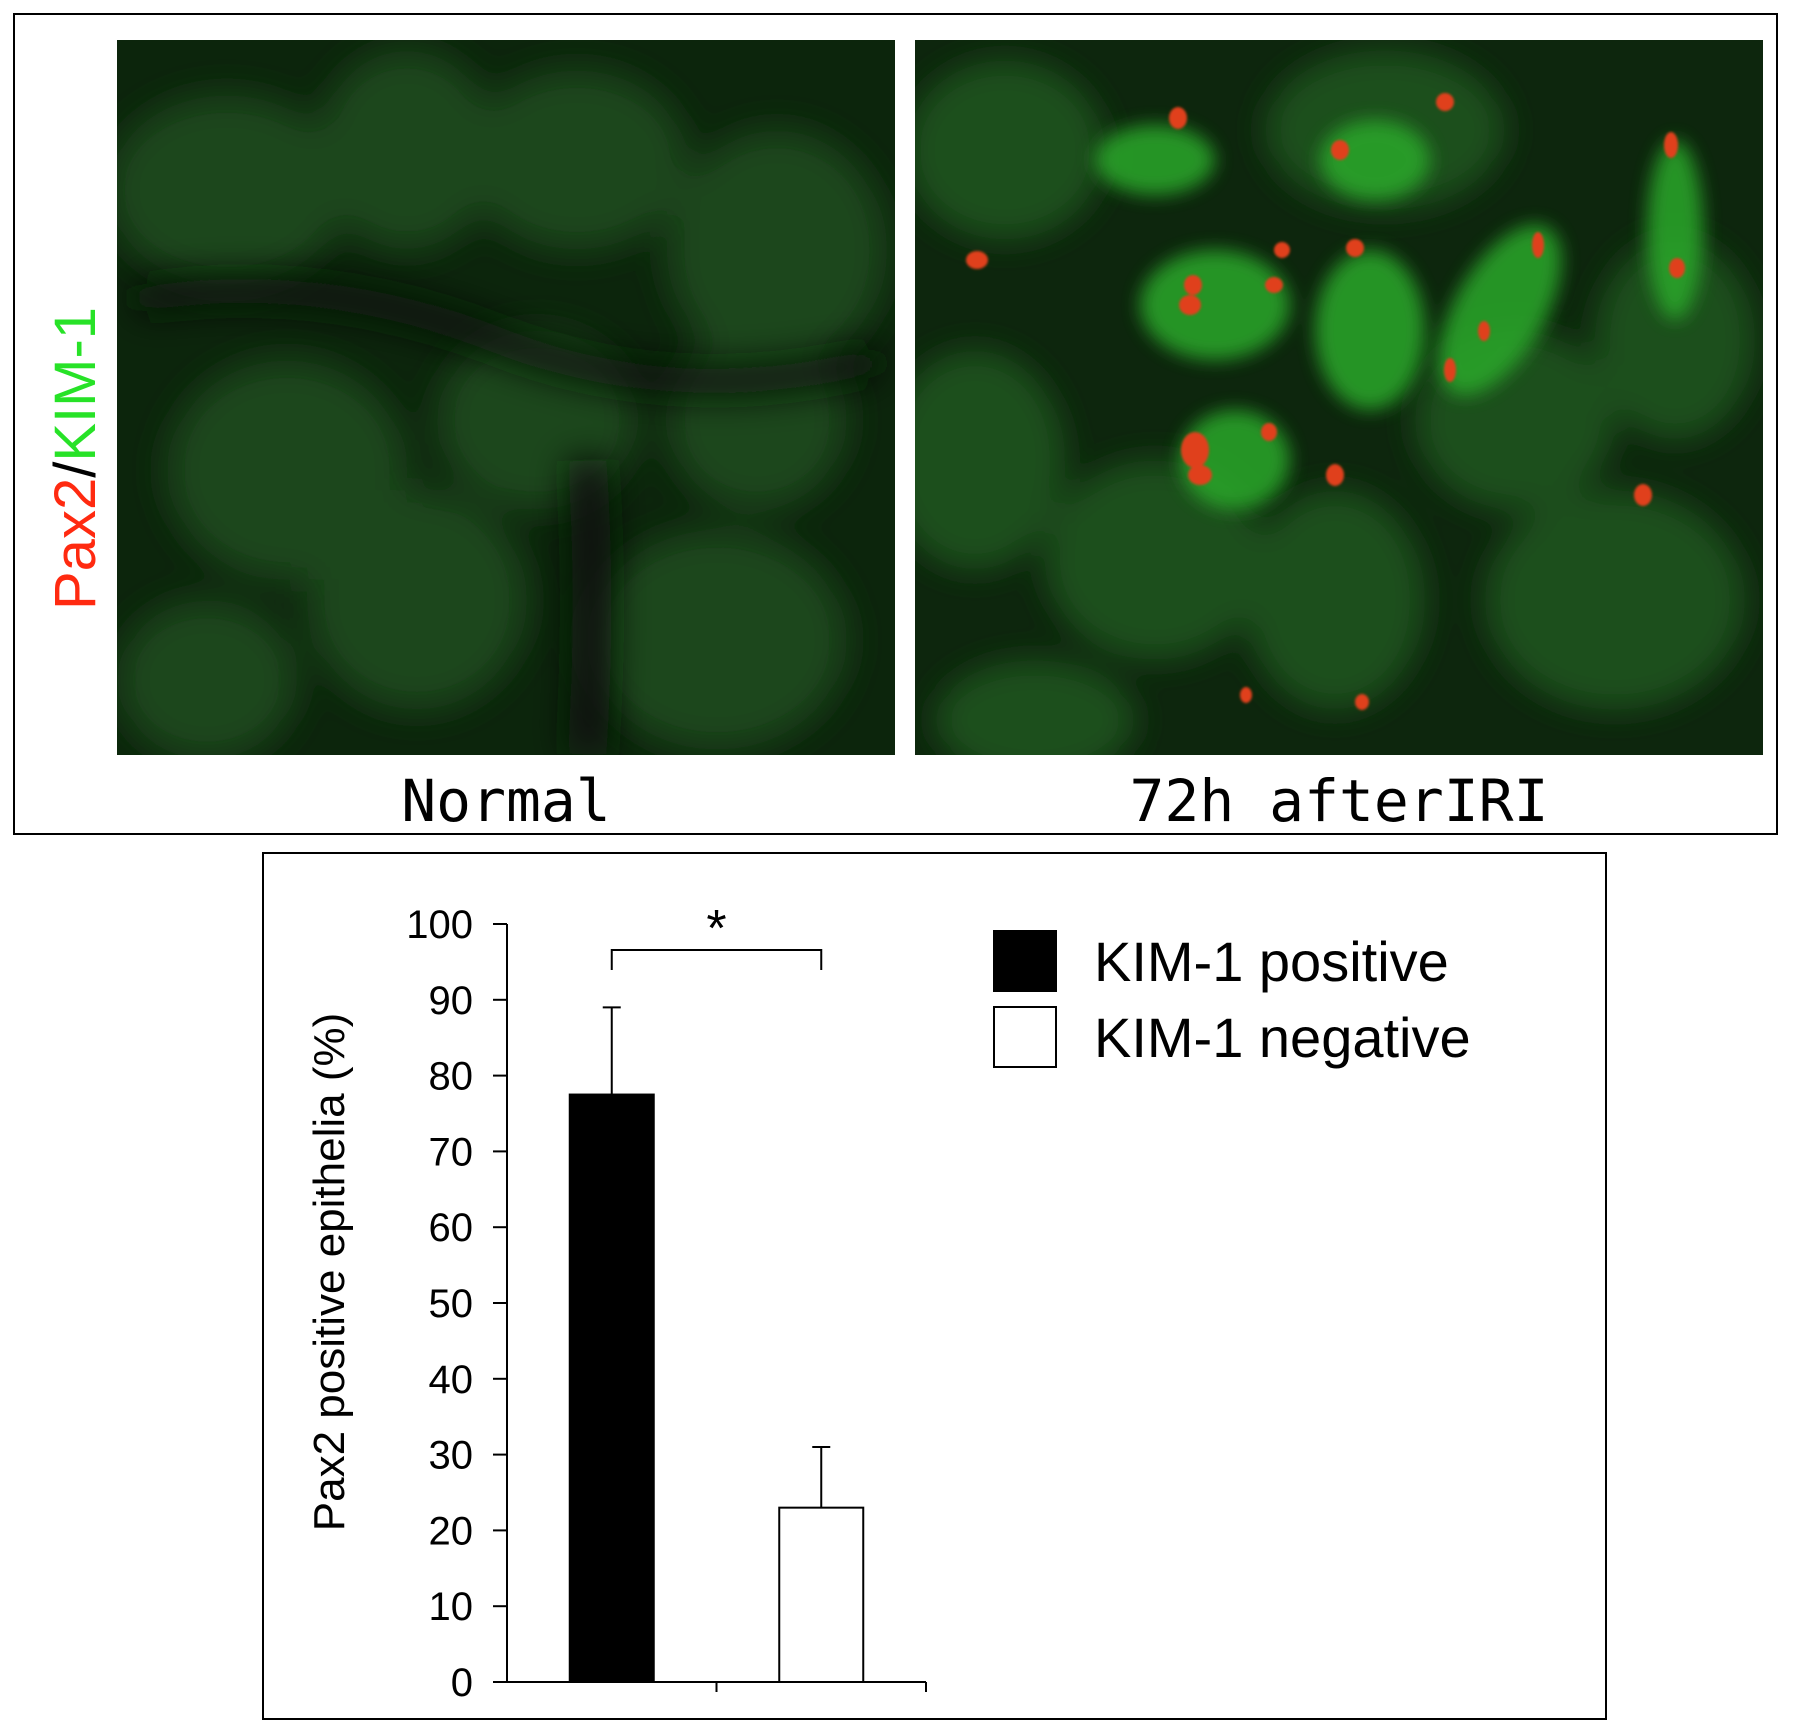 This screenshot has height=1733, width=1793. Describe the element at coordinates (716, 1257) in the screenshot. I see `chart-error-bars` at that location.